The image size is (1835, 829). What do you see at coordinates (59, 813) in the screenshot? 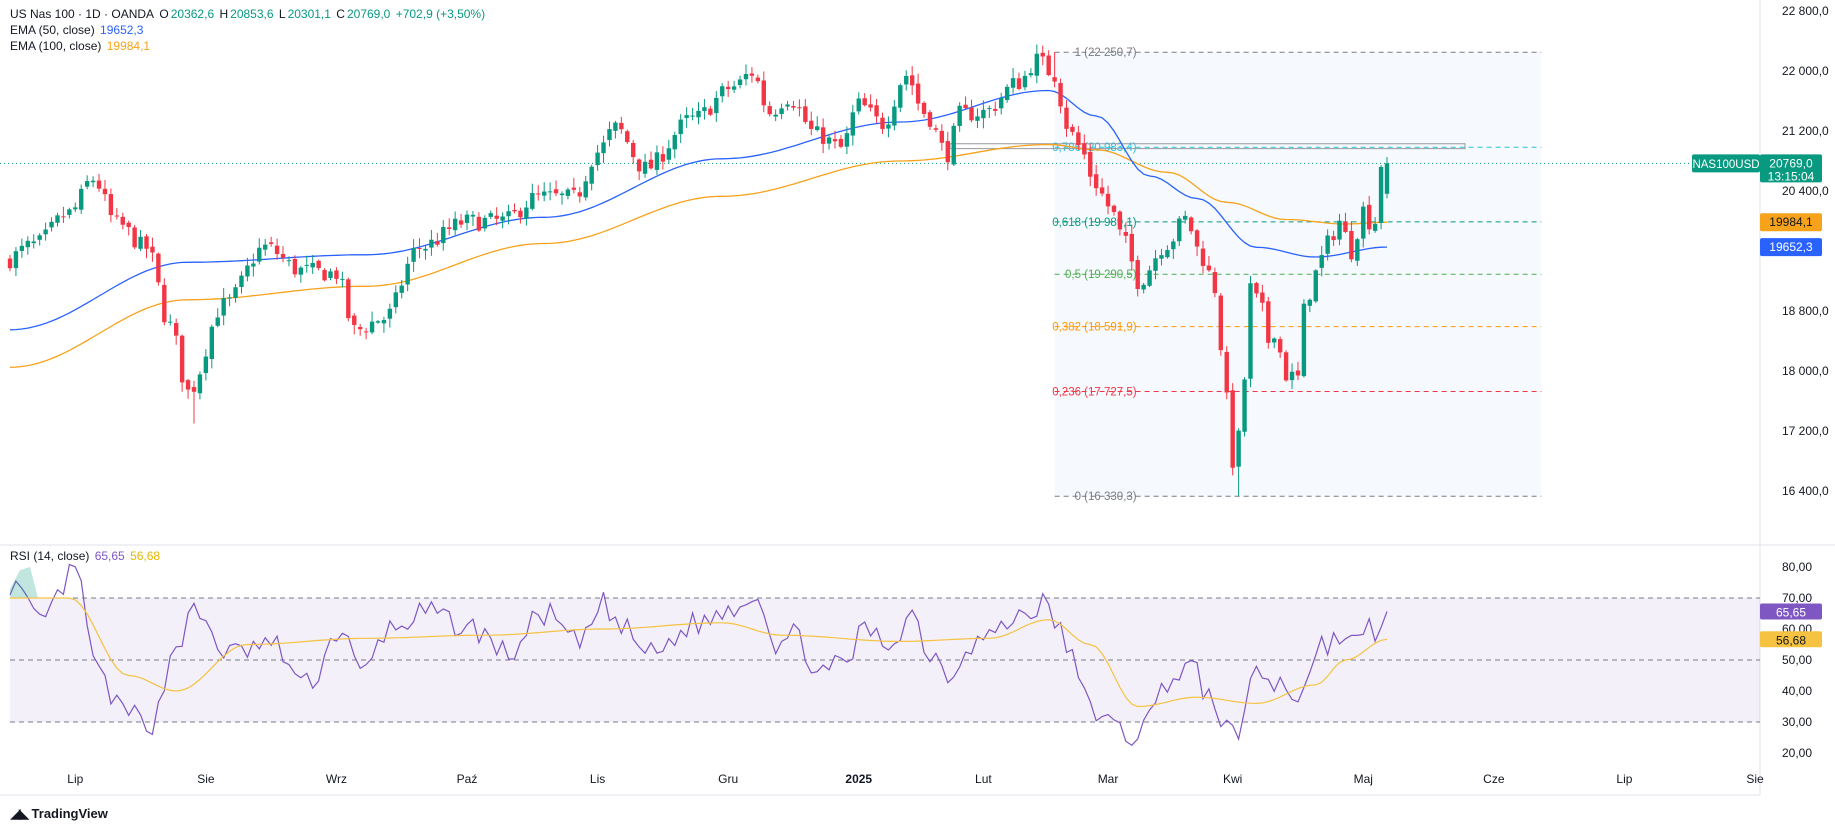
I see `tradingview-brand: ◢◣ TradingView` at bounding box center [59, 813].